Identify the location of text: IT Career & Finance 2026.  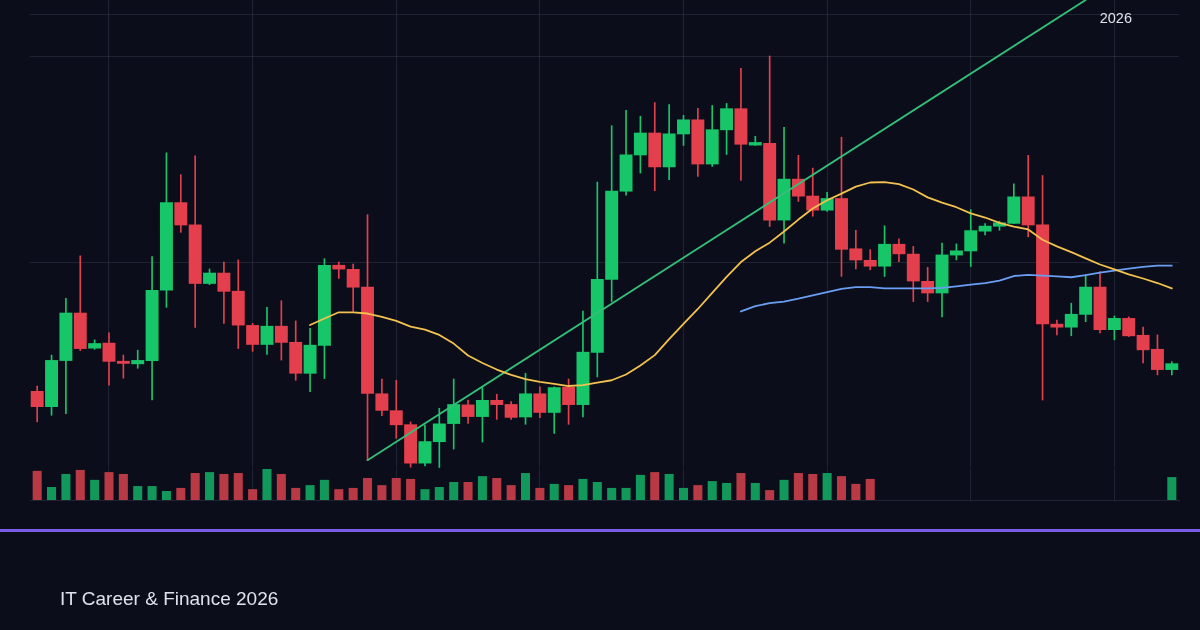
(169, 599).